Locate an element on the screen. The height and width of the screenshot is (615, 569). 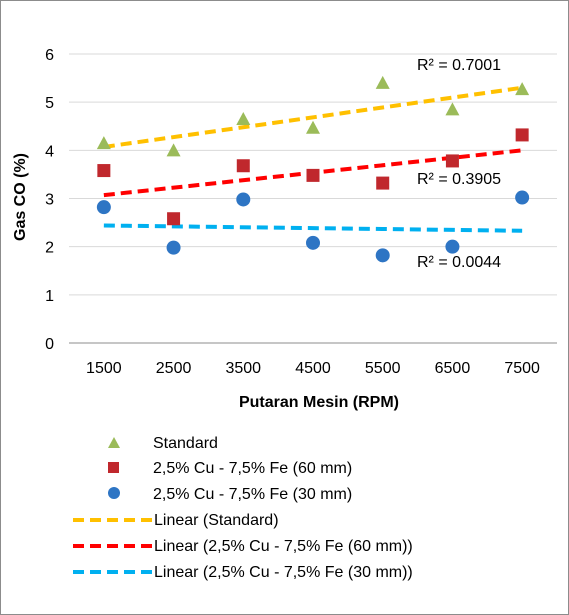
x-tick-label-2500: 2500 is located at coordinates (174, 368).